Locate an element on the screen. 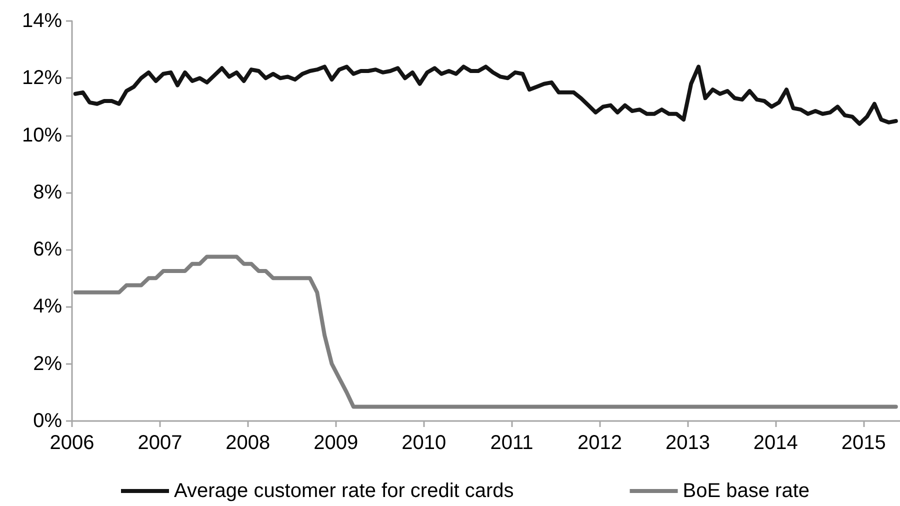  y-tick-label: 6% is located at coordinates (47, 249).